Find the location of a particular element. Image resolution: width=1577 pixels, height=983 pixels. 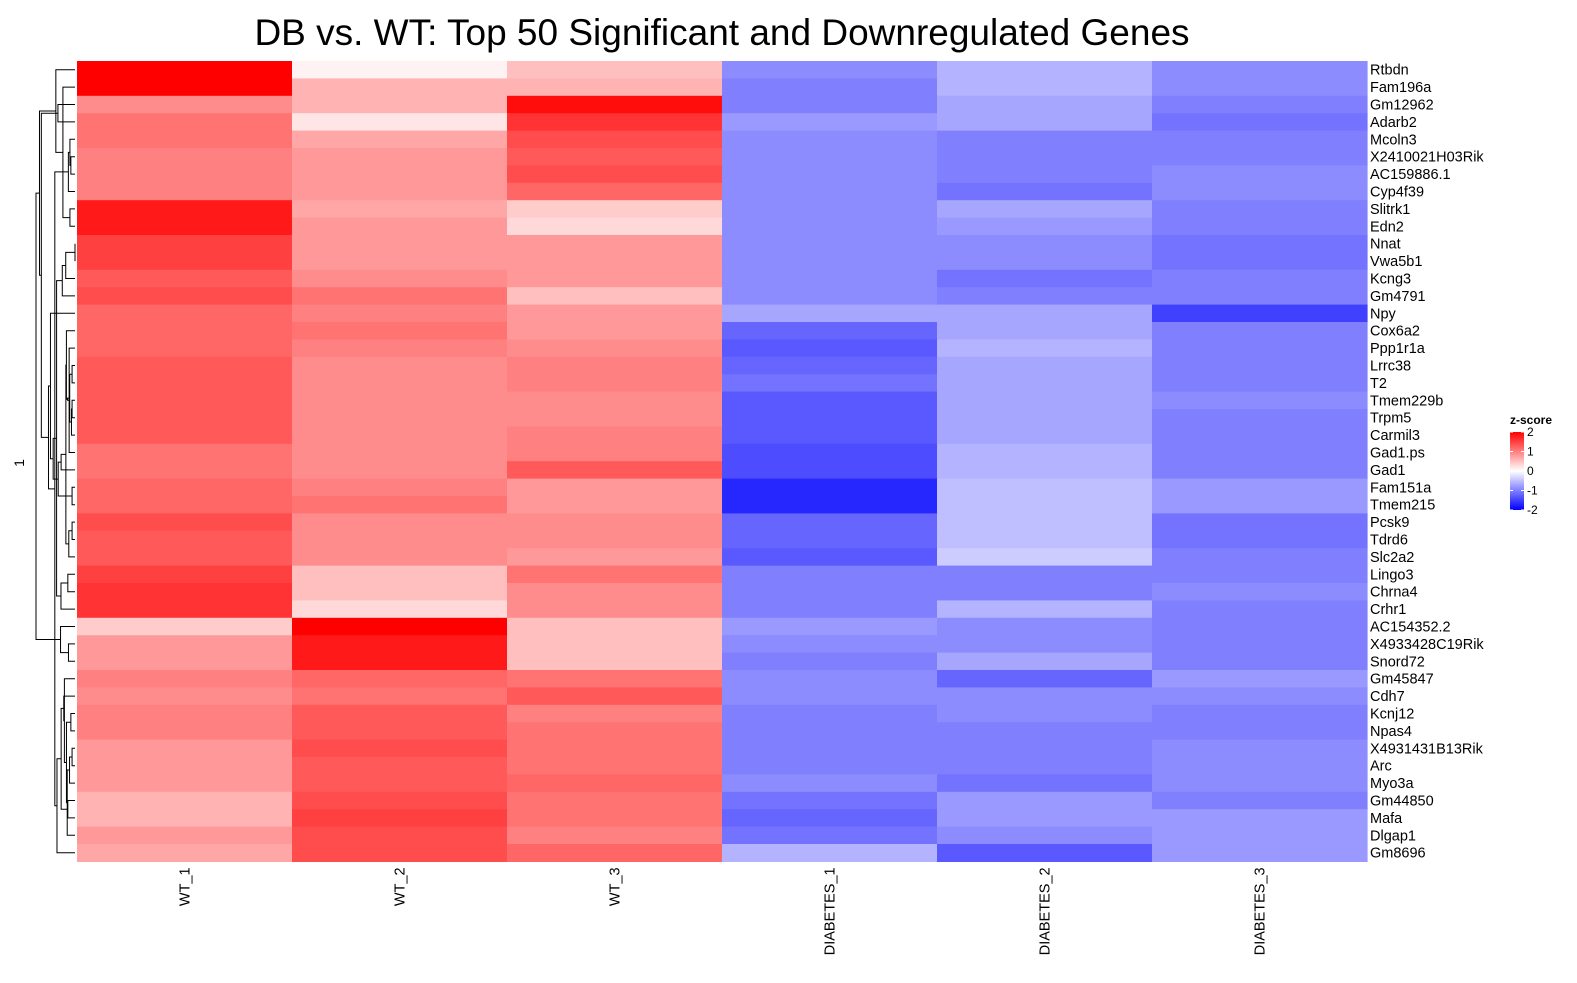

color-legend: z-score 2 1 0 -1 -2 is located at coordinates (1531, 465).